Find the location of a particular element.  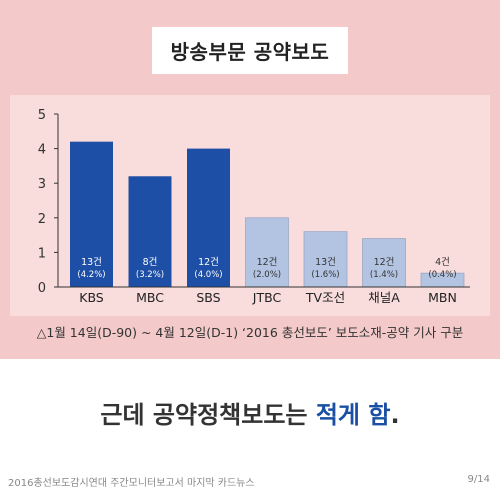

bar-MBC is located at coordinates (150, 231).